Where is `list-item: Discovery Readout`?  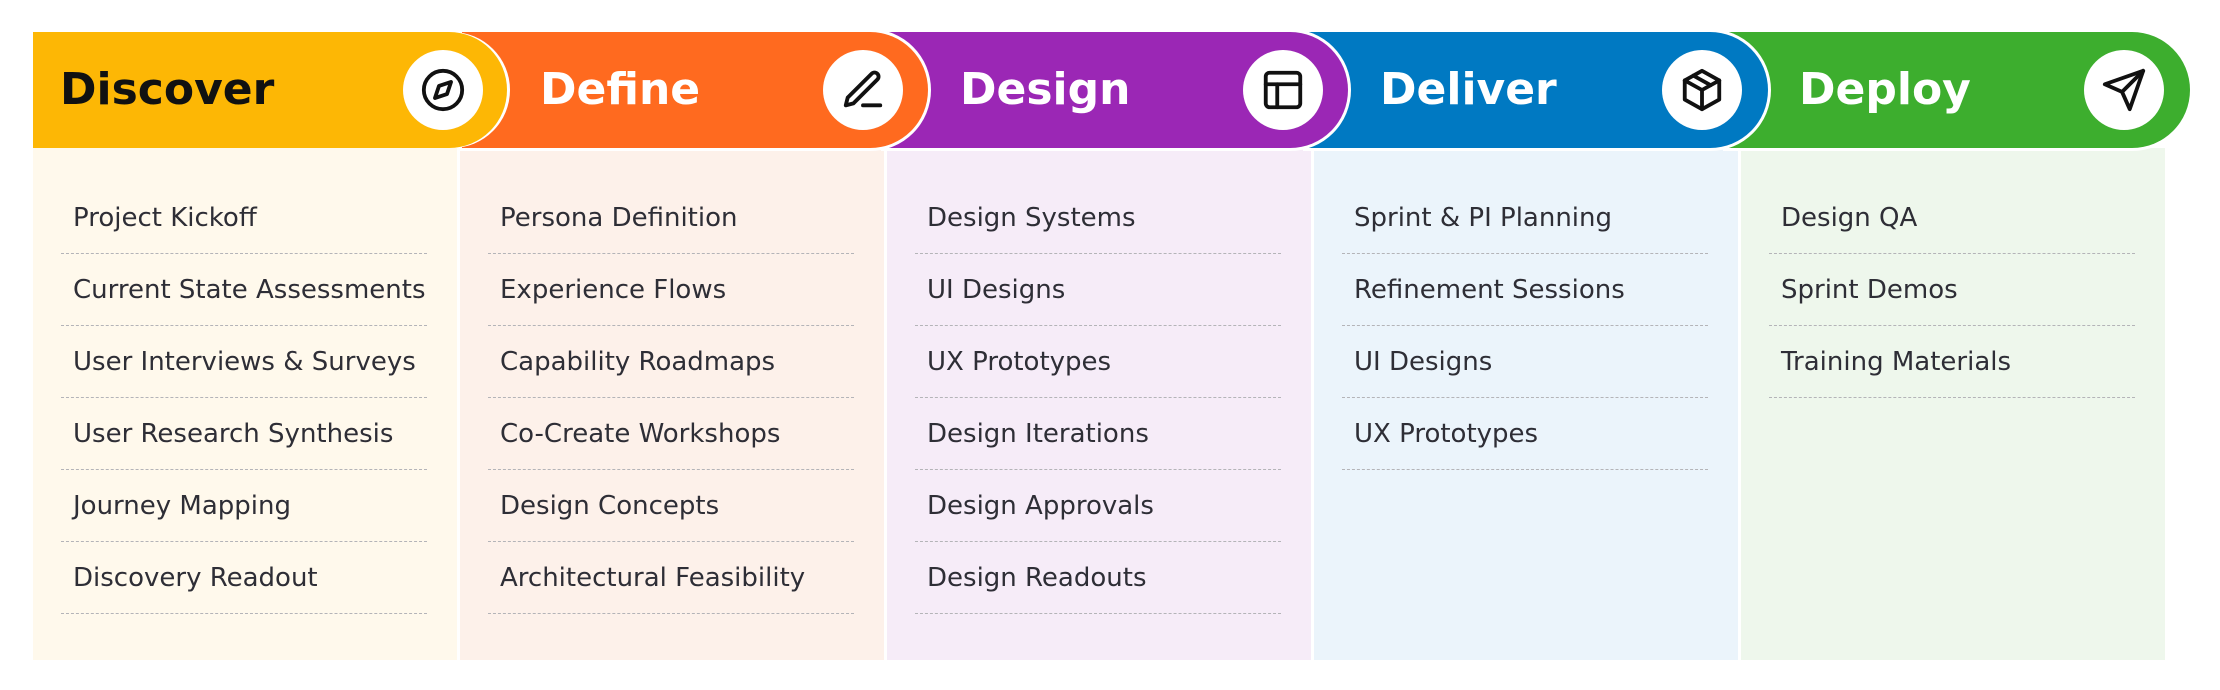 list-item: Discovery Readout is located at coordinates (244, 578).